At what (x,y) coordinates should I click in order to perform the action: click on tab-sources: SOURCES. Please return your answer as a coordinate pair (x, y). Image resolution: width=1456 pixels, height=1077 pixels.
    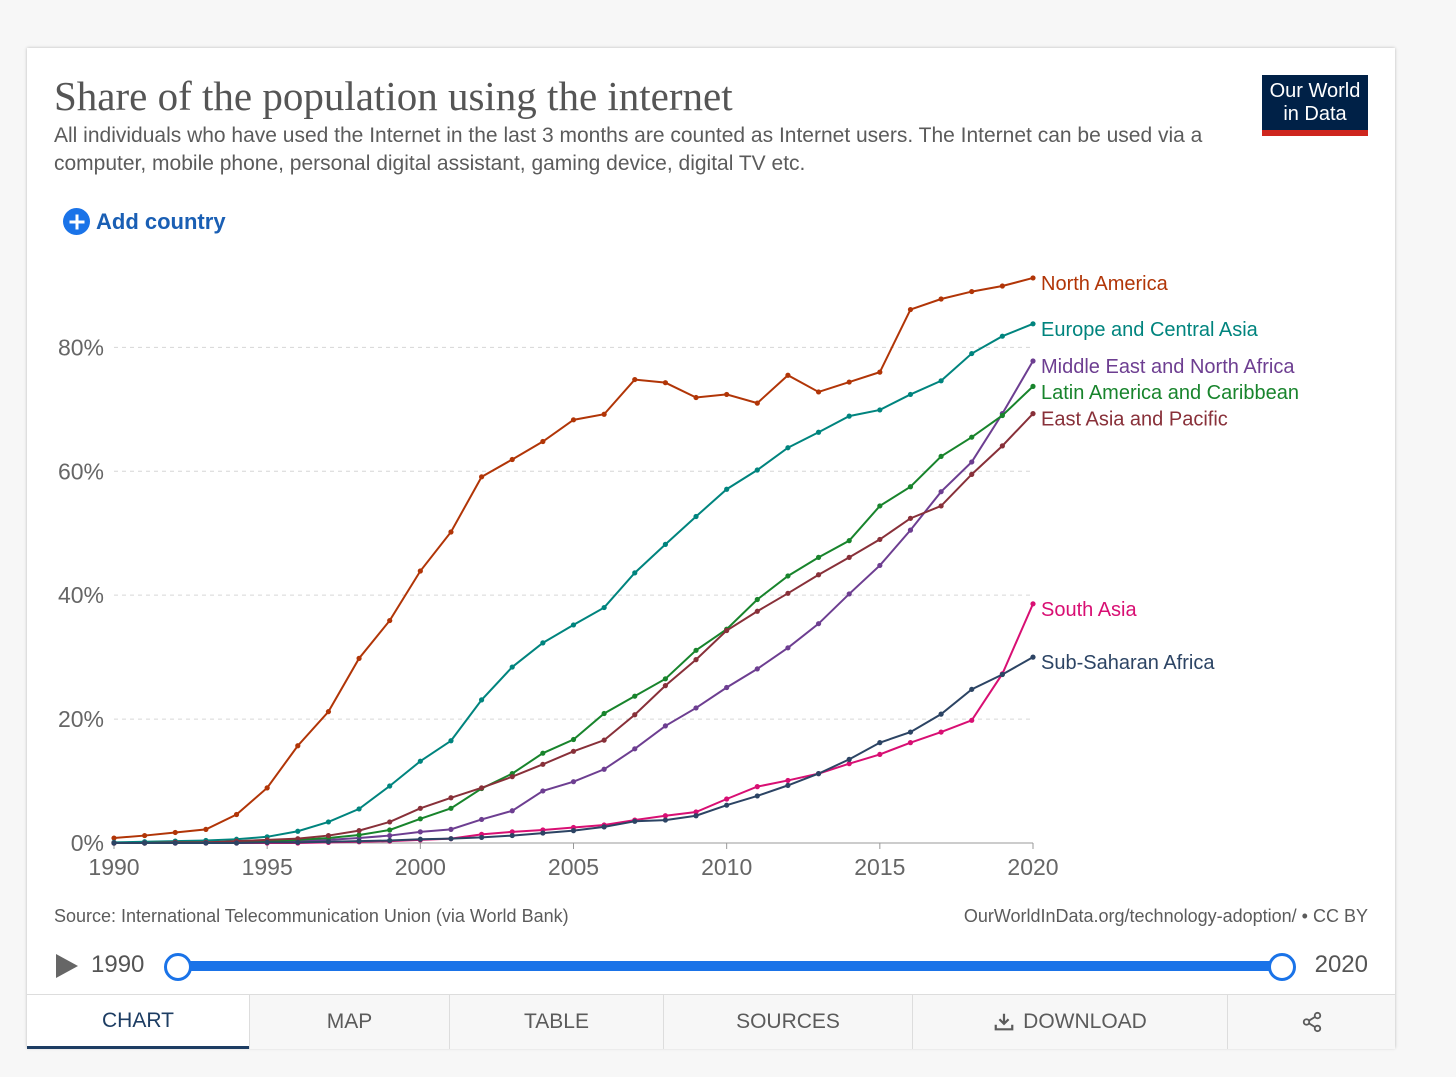
    Looking at the image, I should click on (787, 1022).